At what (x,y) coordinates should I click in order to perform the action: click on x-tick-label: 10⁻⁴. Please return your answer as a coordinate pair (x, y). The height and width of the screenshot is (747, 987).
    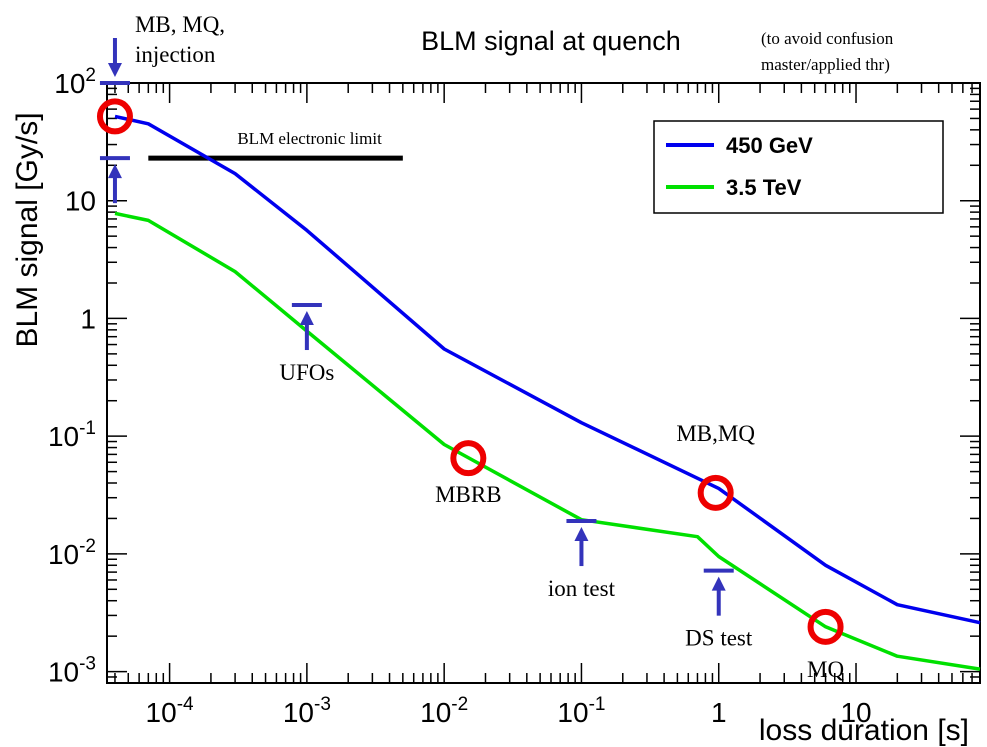
    Looking at the image, I should click on (170, 711).